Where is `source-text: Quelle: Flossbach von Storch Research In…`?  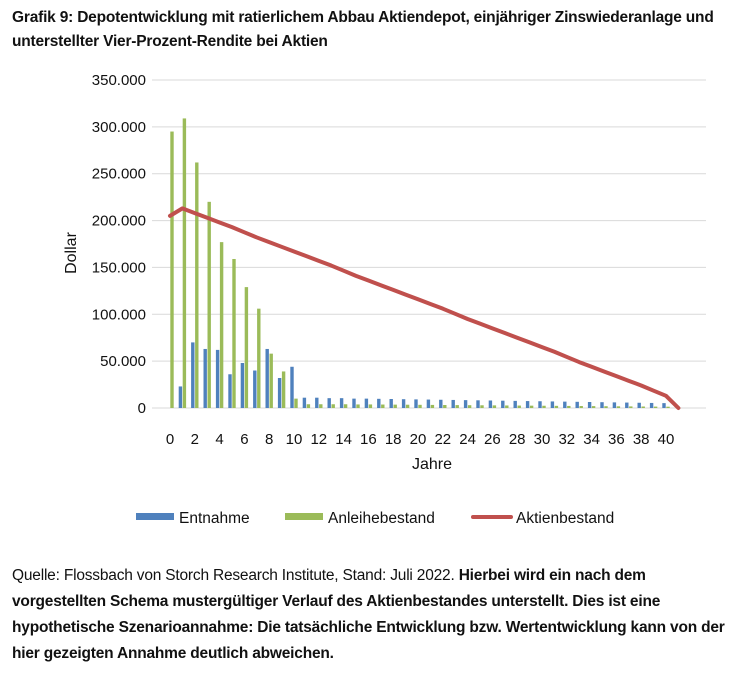
source-text: Quelle: Flossbach von Storch Research In… is located at coordinates (235, 575).